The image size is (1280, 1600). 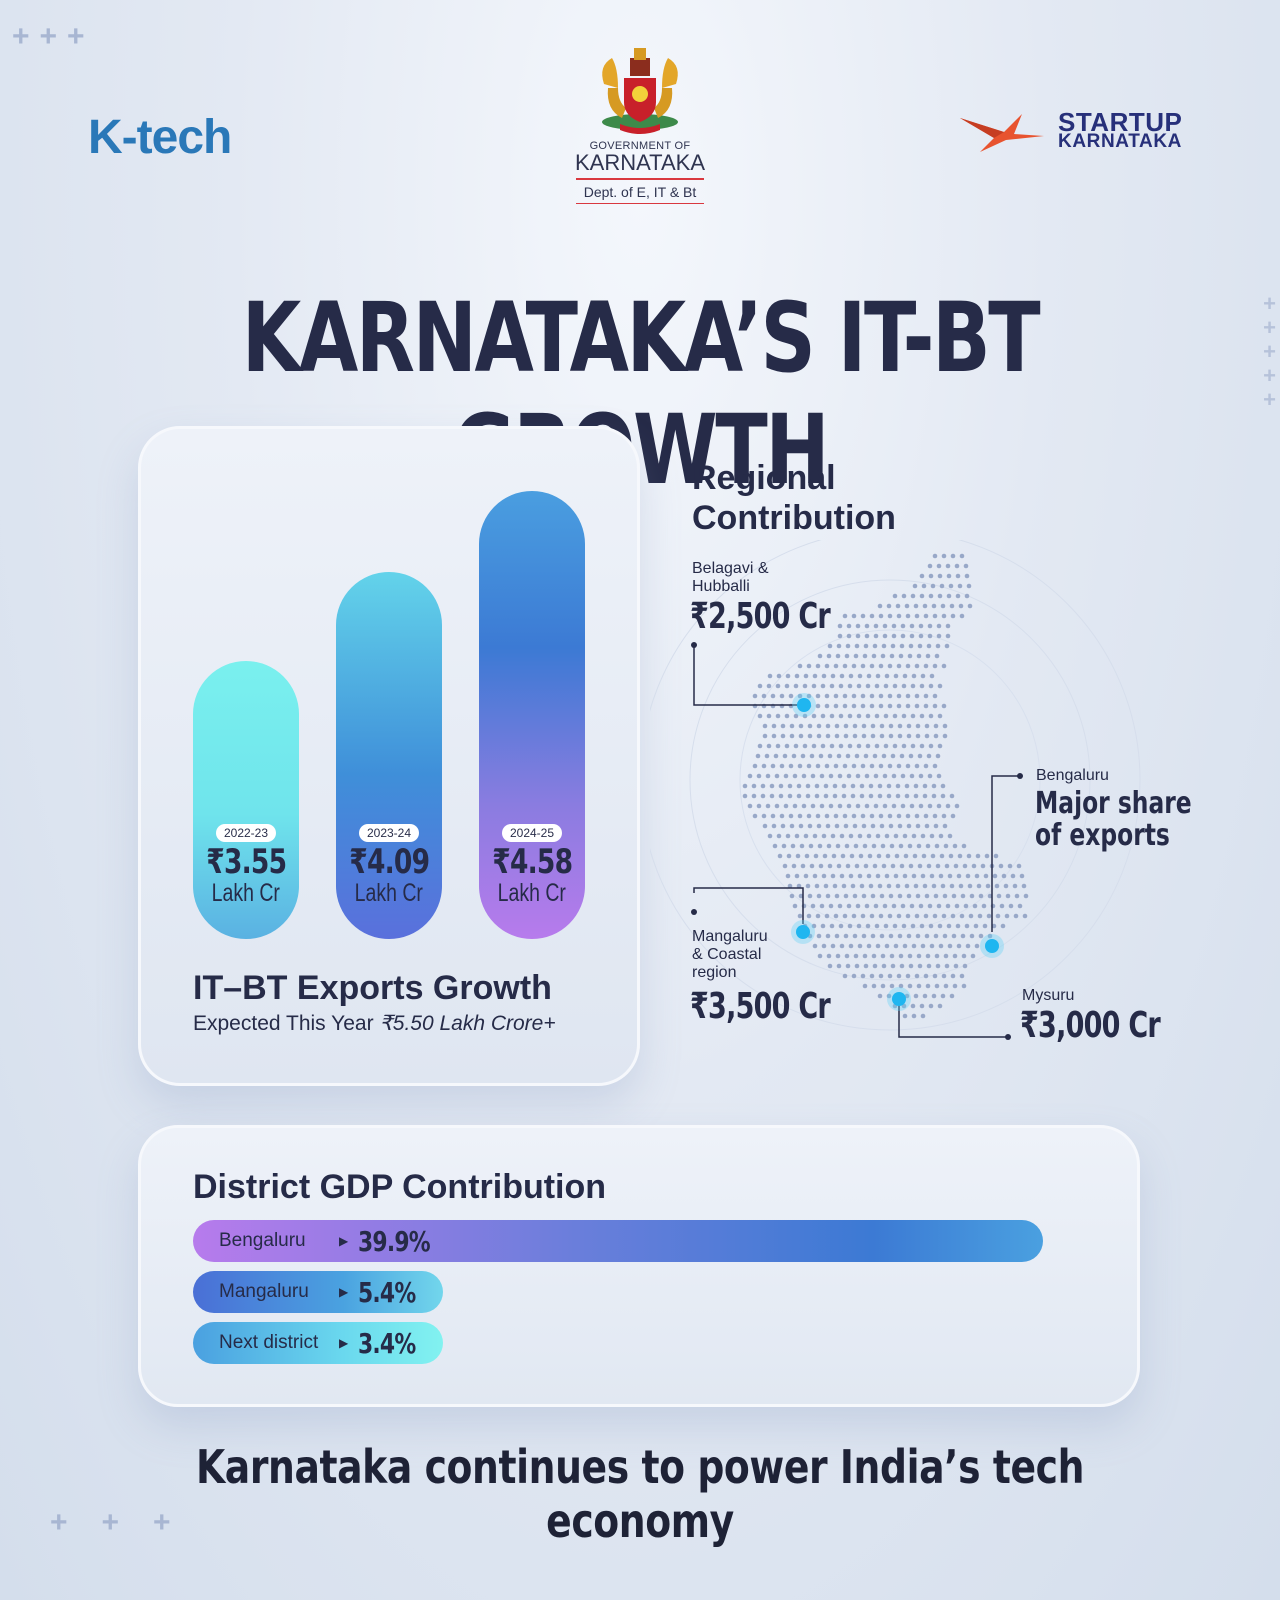 What do you see at coordinates (764, 478) in the screenshot?
I see `regional-title-line-1: Regional` at bounding box center [764, 478].